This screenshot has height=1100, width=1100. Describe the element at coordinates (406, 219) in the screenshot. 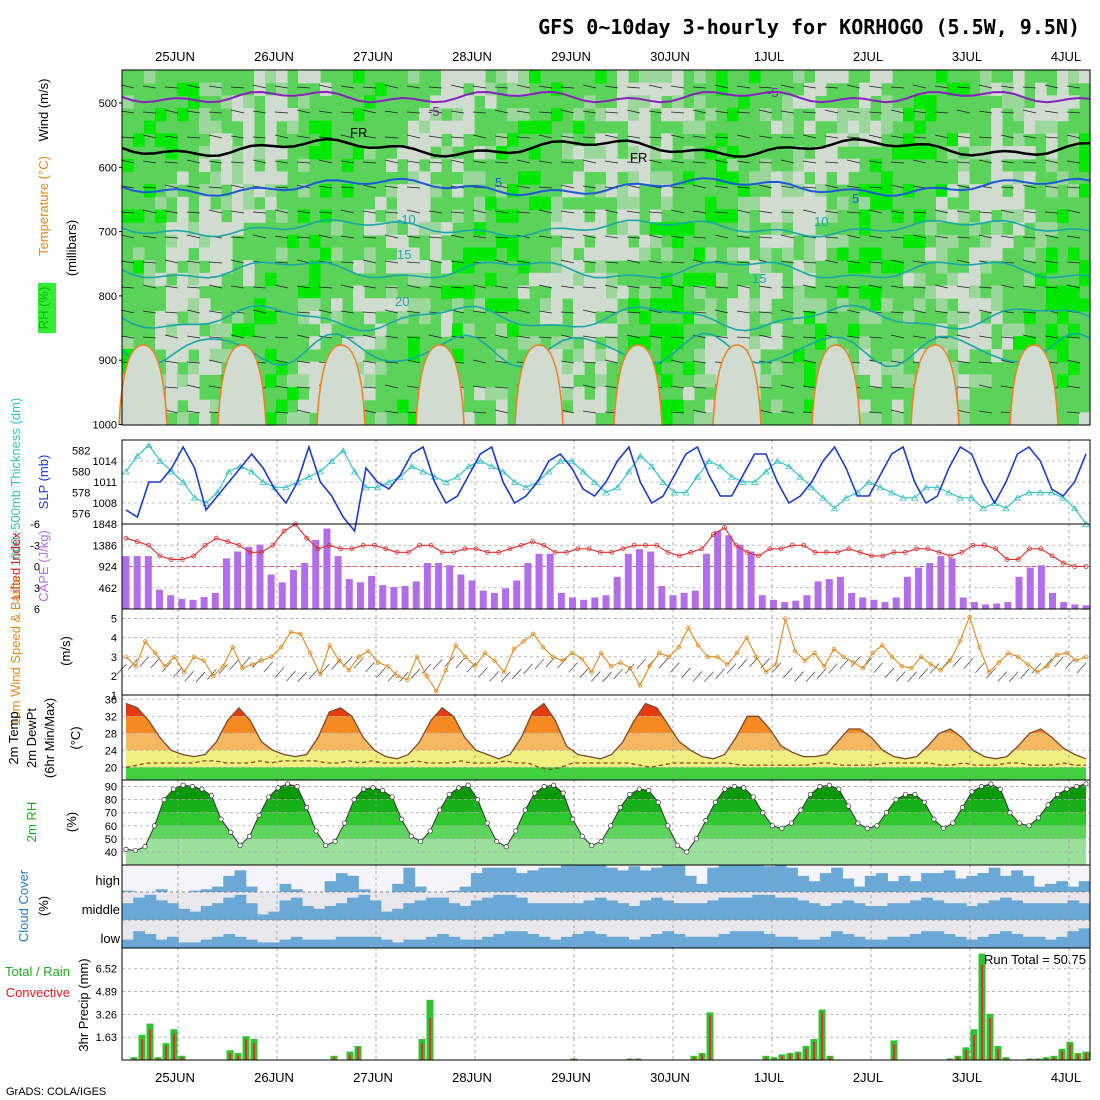

I see `contour-label: -10` at that location.